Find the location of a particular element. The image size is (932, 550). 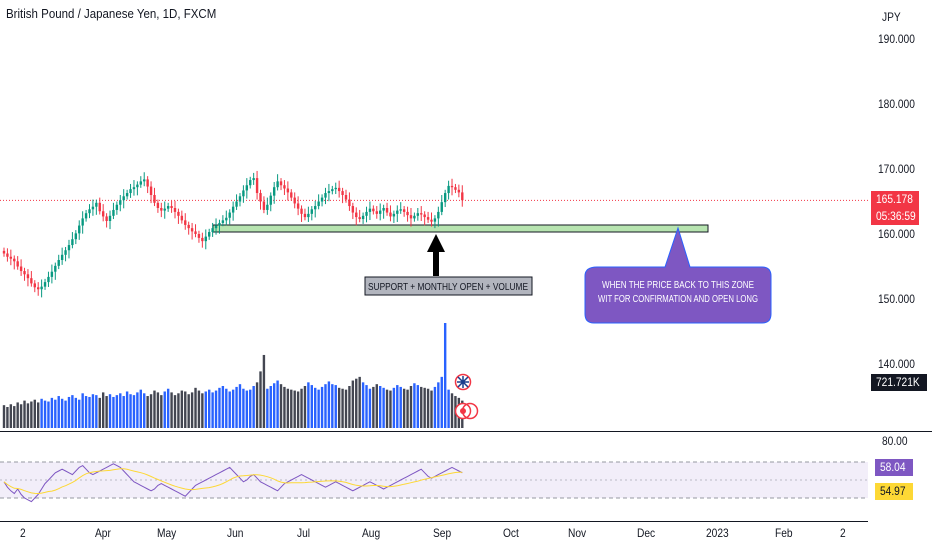

rsi-ma-line is located at coordinates (233, 481).